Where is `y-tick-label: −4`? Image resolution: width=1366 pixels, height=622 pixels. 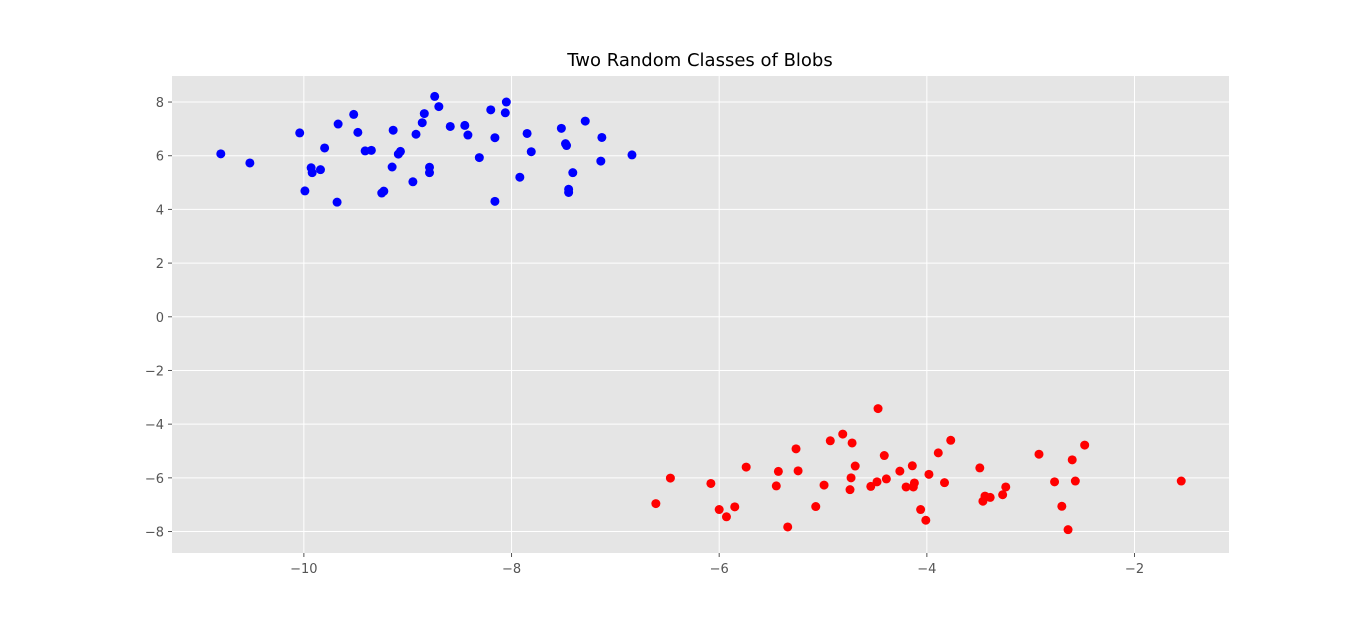 y-tick-label: −4 is located at coordinates (154, 425).